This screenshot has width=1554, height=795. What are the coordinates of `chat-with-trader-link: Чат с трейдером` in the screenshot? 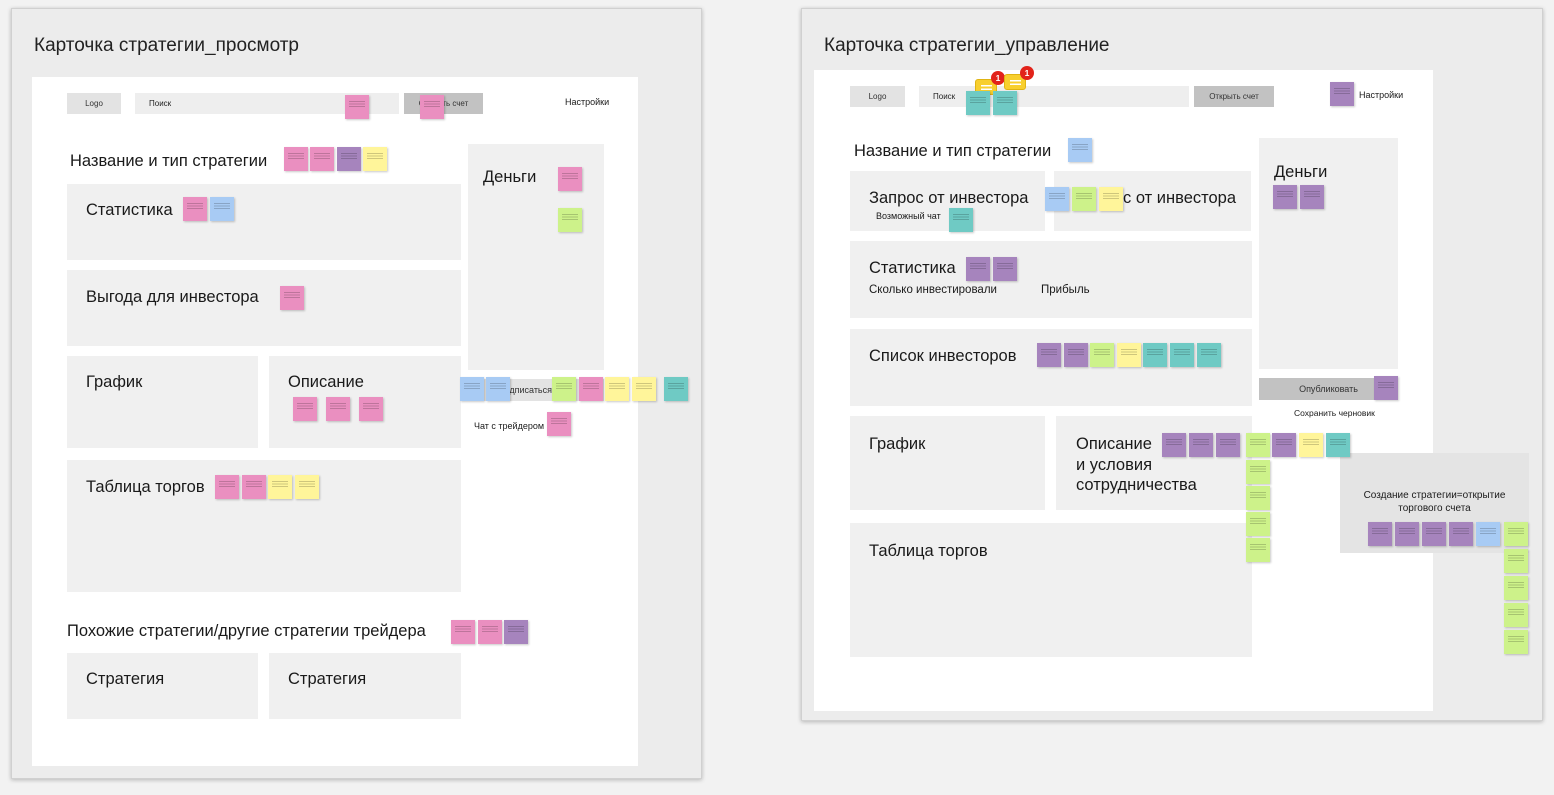 It's located at (509, 426).